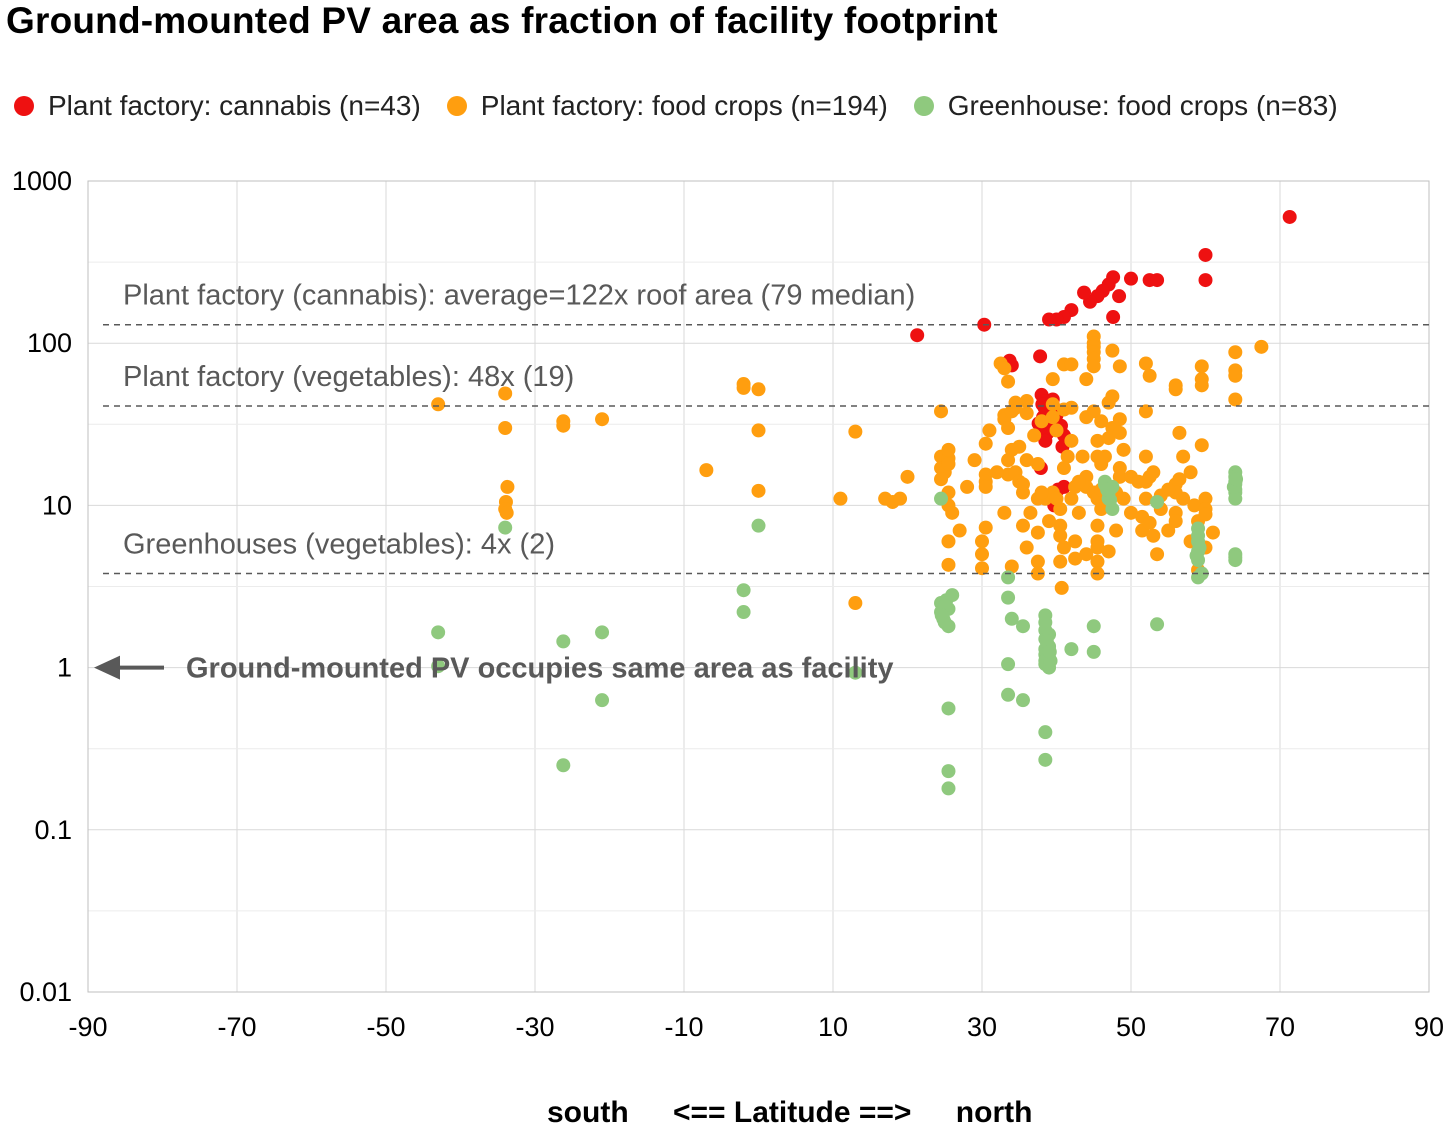 The width and height of the screenshot is (1451, 1136). I want to click on x-axis-label-north: north, so click(994, 1112).